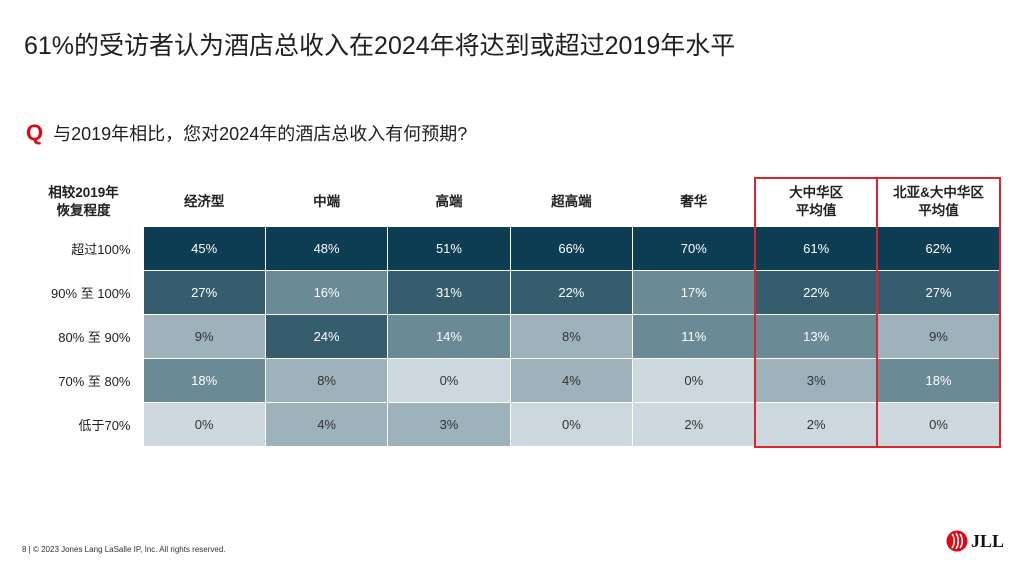  What do you see at coordinates (83, 193) in the screenshot?
I see `header-text-line: 相较2019年` at bounding box center [83, 193].